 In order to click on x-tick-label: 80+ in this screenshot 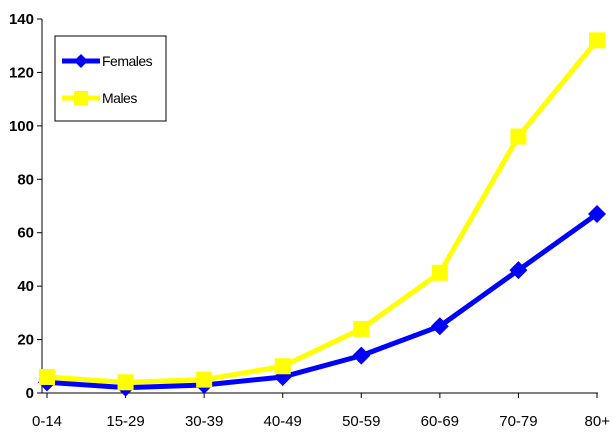, I will do `click(598, 421)`.